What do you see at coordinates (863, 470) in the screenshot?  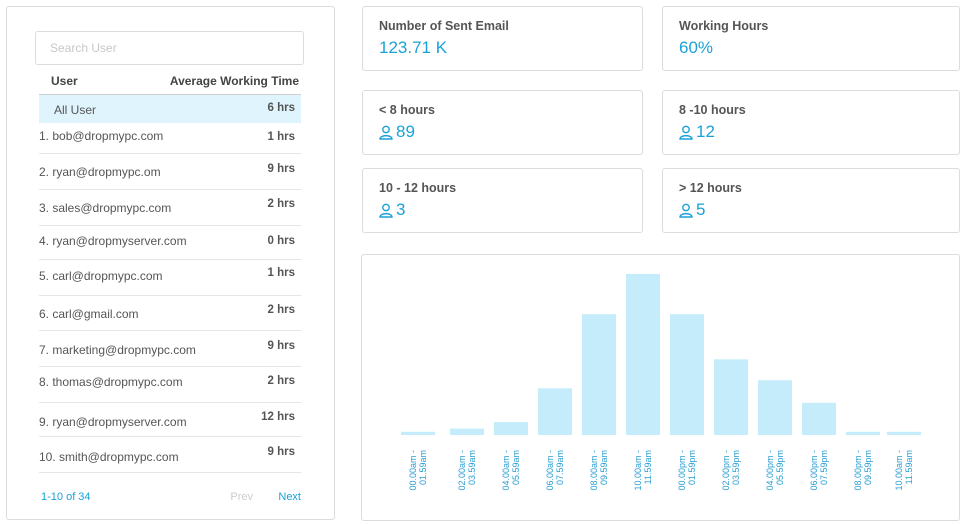 I see `x-tick-label: 08.00pm -09.59pm` at bounding box center [863, 470].